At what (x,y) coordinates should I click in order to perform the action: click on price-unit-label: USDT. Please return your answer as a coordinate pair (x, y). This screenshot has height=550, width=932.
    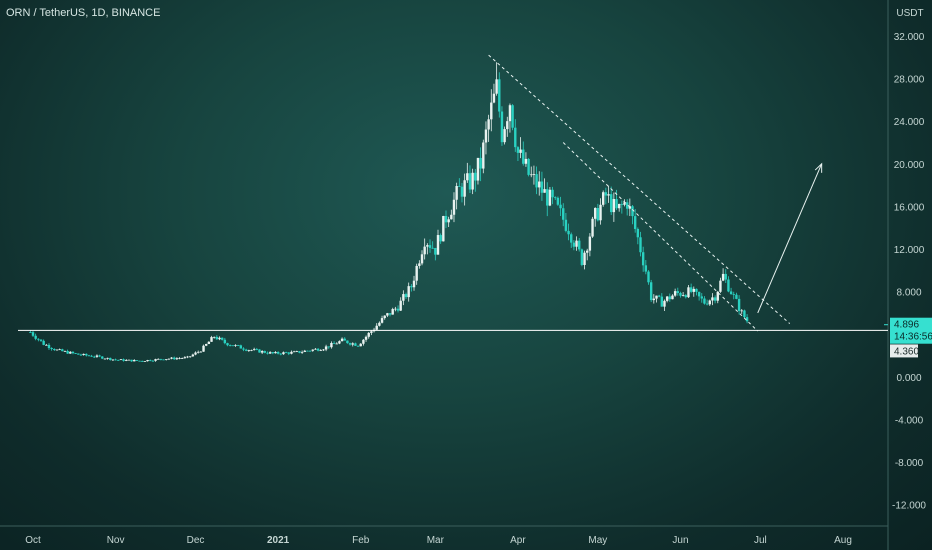
    Looking at the image, I should click on (909, 13).